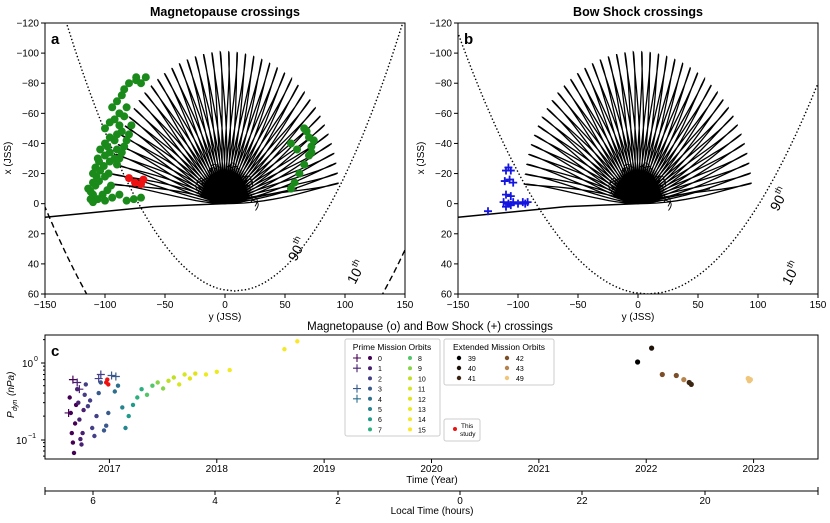 This screenshot has width=830, height=523. I want to click on svg-text: 90, so click(296, 252).